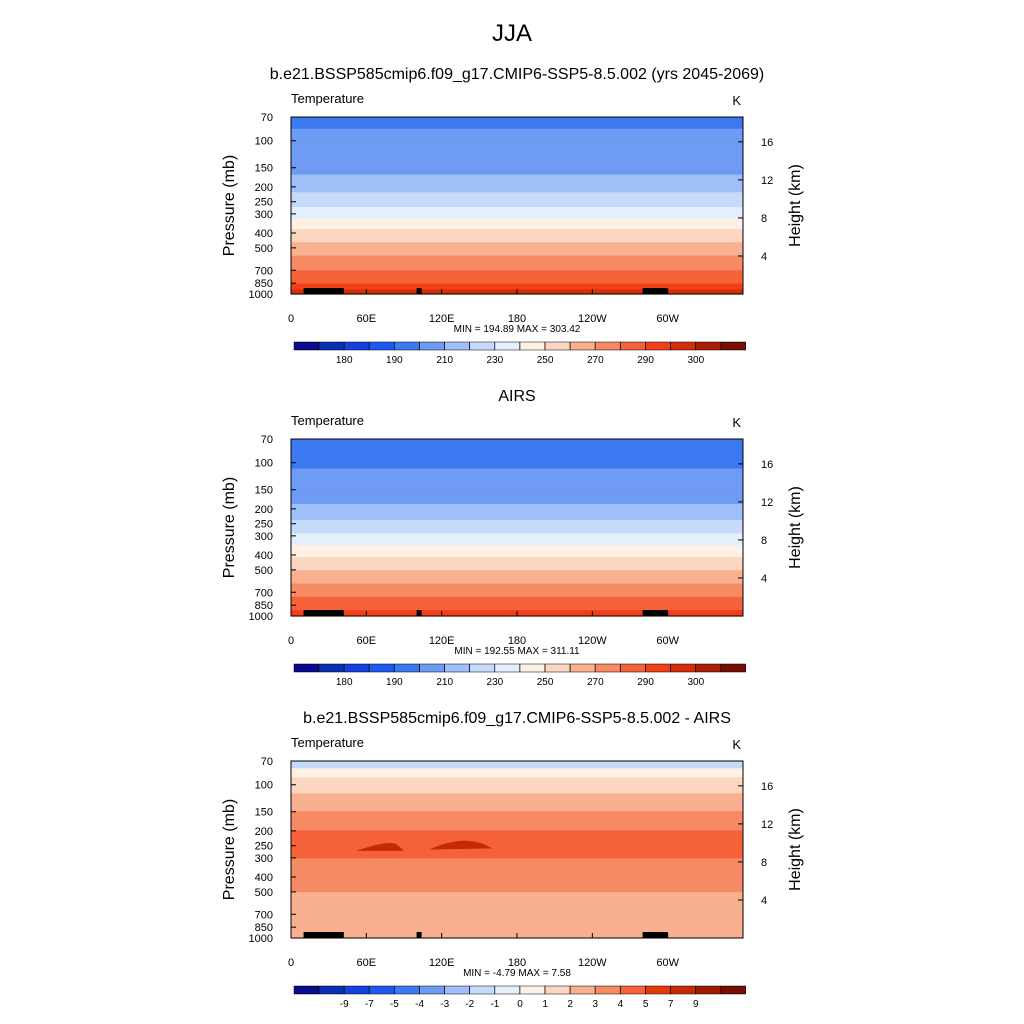 The image size is (1024, 1024). What do you see at coordinates (511, 33) in the screenshot?
I see `page-title: JJA` at bounding box center [511, 33].